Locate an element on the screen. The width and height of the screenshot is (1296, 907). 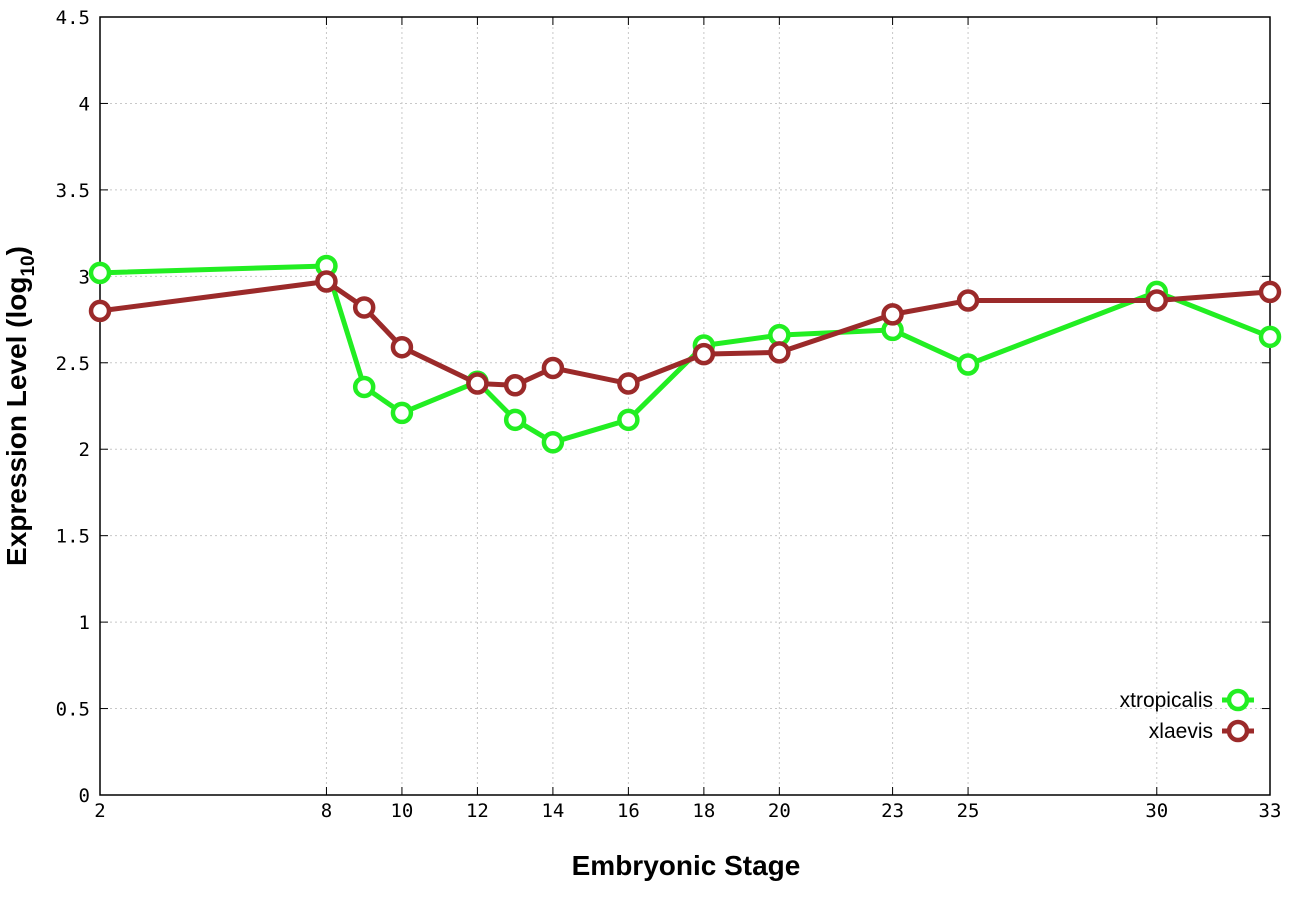
y-axis-title: Expression Level (log10) is located at coordinates (20, 406).